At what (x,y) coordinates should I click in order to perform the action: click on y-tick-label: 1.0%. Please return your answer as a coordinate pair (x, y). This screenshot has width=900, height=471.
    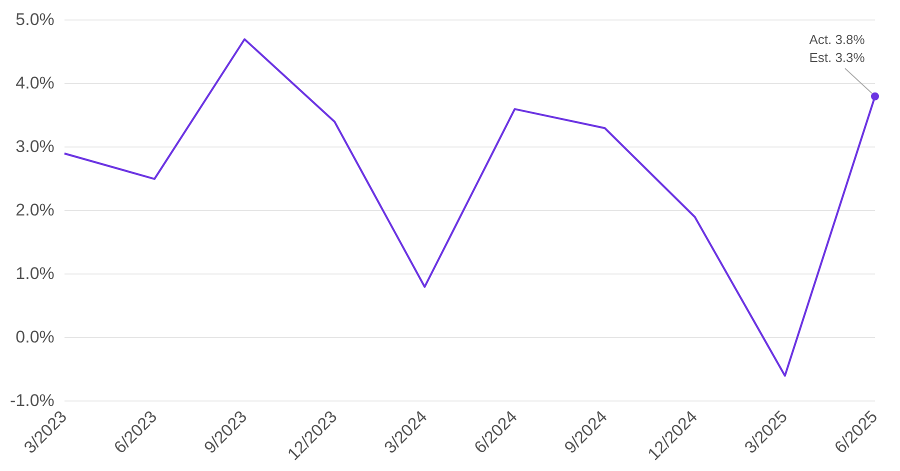
    Looking at the image, I should click on (35, 273).